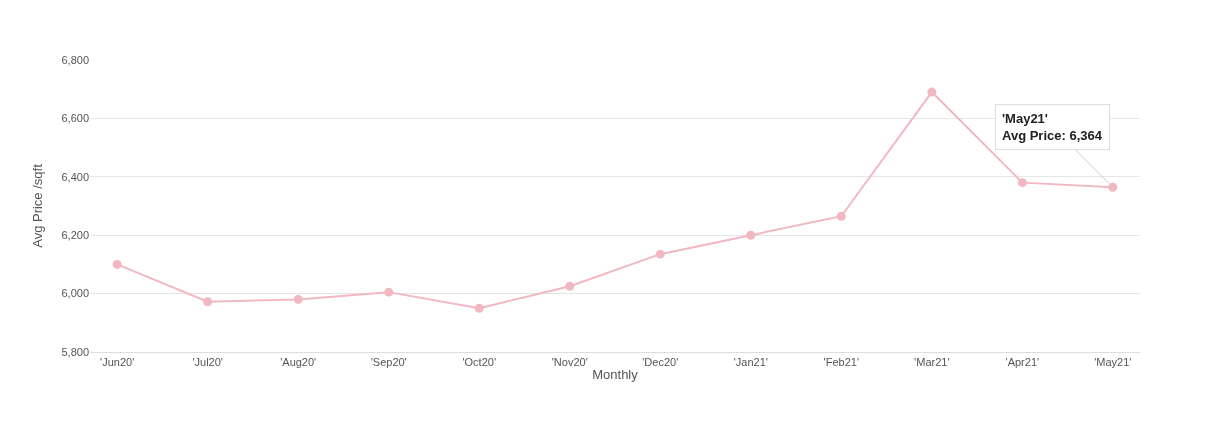  What do you see at coordinates (750, 362) in the screenshot?
I see `x-tick-label: 'Jan21'` at bounding box center [750, 362].